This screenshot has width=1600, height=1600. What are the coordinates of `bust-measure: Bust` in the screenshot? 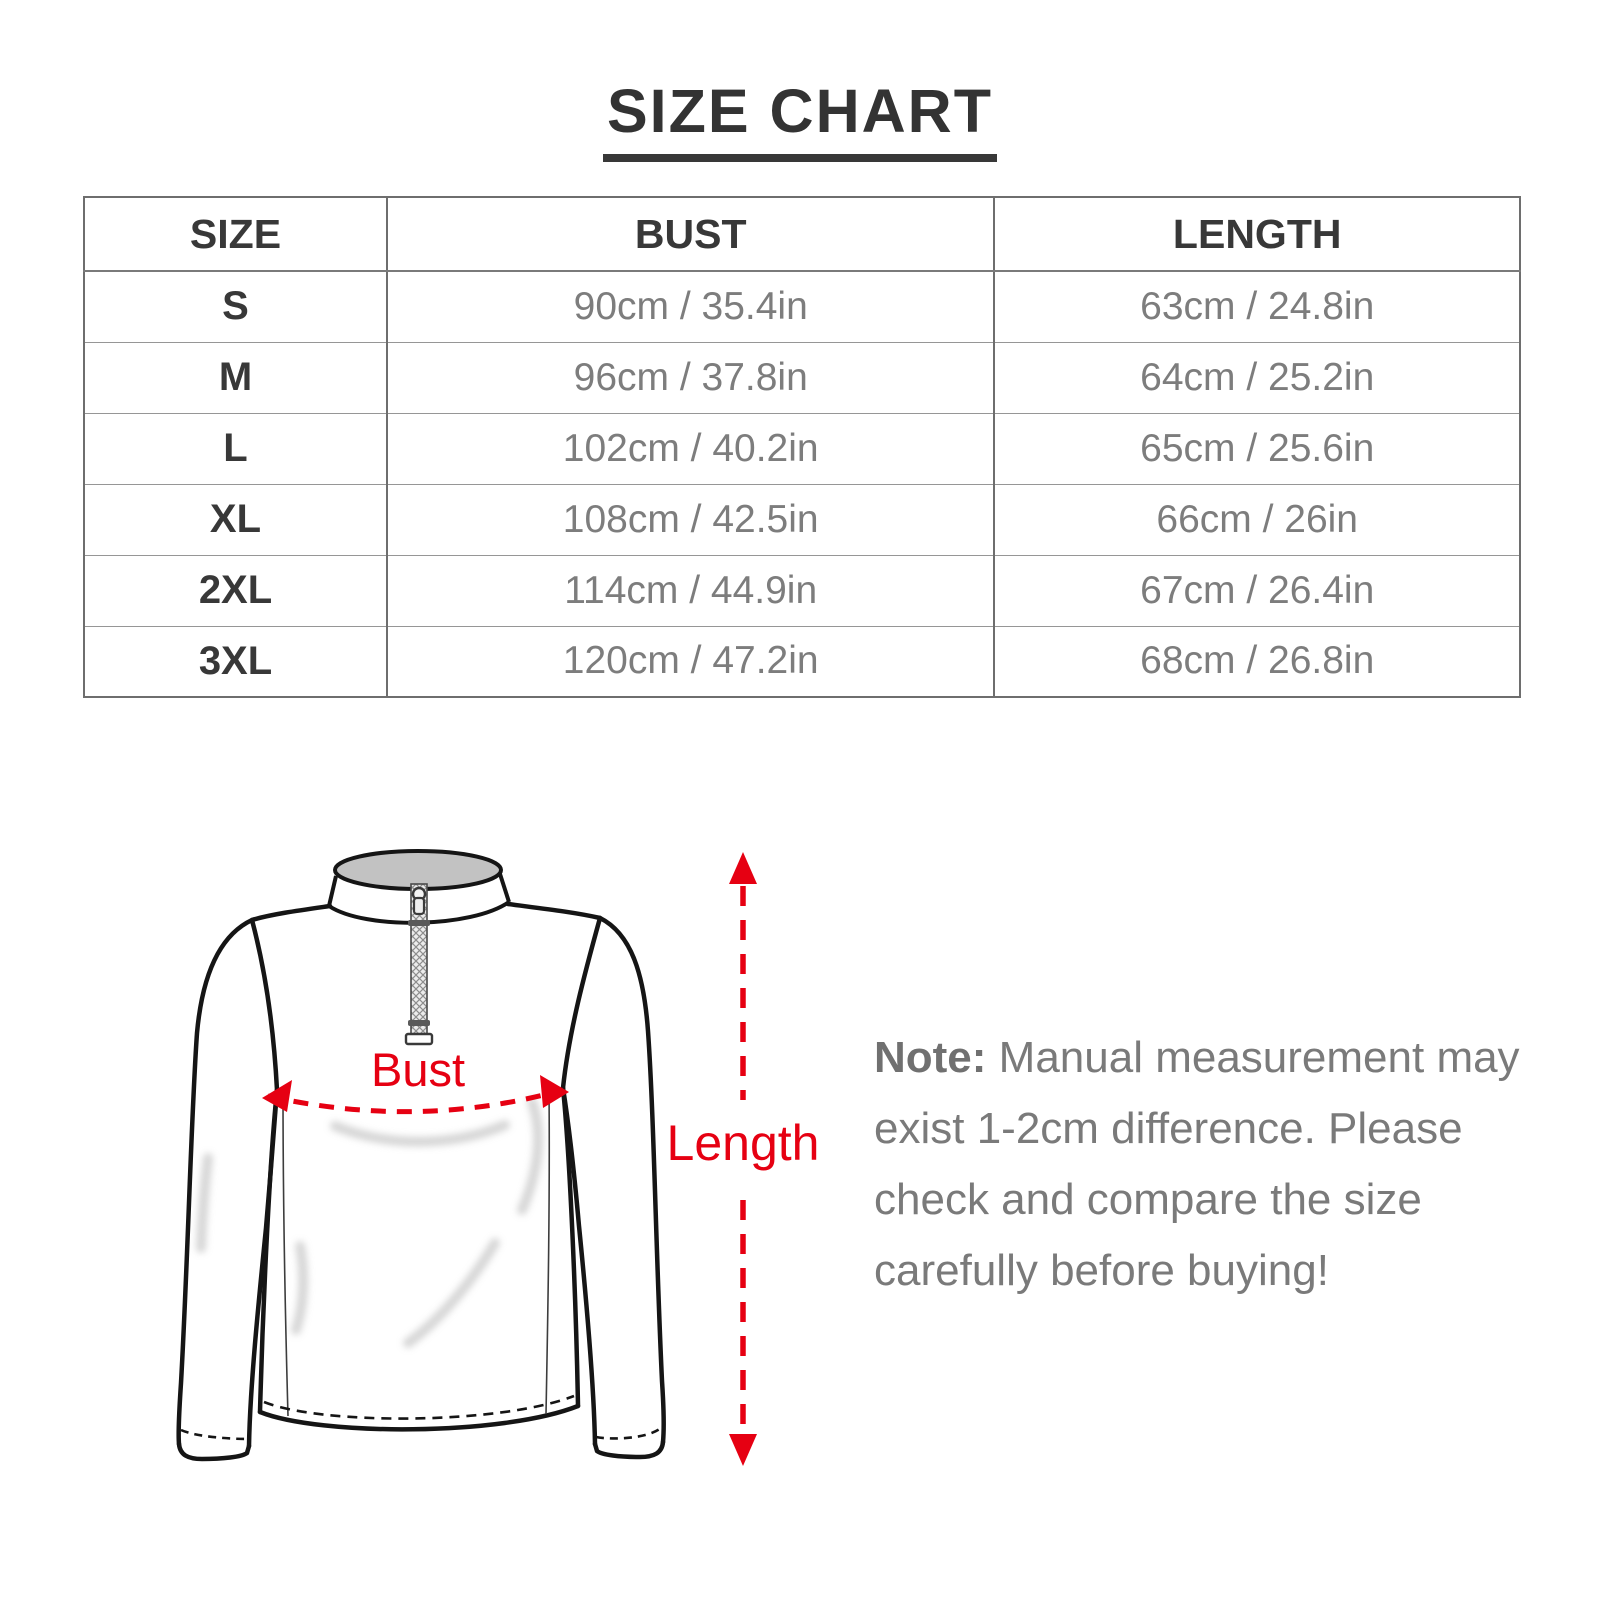 It's located at (415, 1079).